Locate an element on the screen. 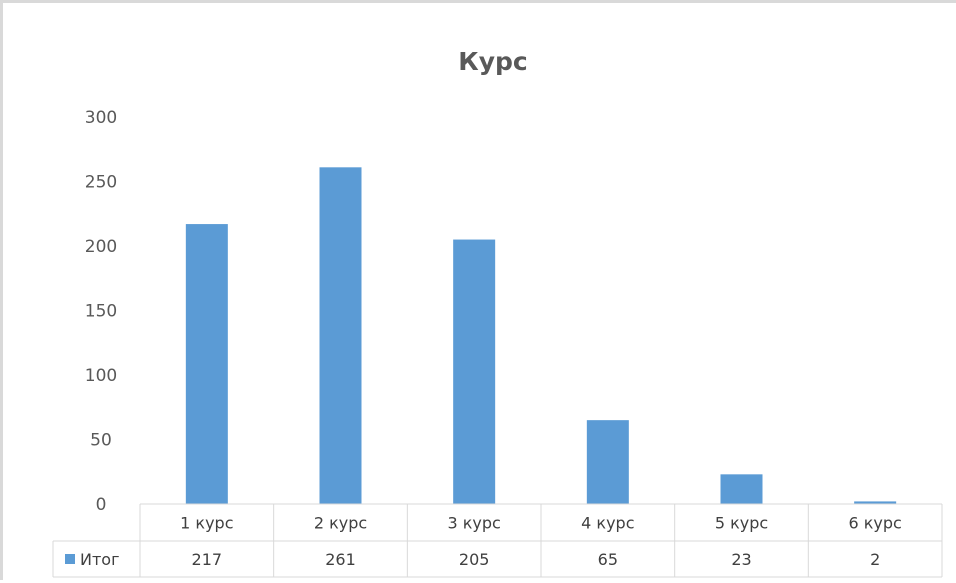  y-tick-label-250: 250 is located at coordinates (101, 183).